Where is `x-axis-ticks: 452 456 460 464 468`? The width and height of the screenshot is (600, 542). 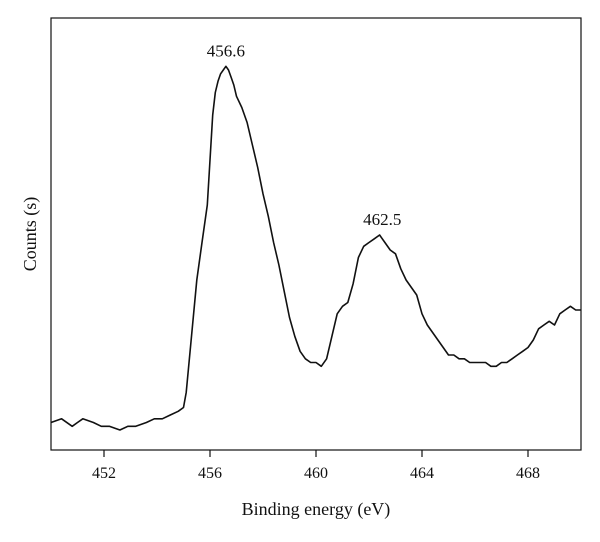 x-axis-ticks: 452 456 460 464 468 is located at coordinates (316, 466).